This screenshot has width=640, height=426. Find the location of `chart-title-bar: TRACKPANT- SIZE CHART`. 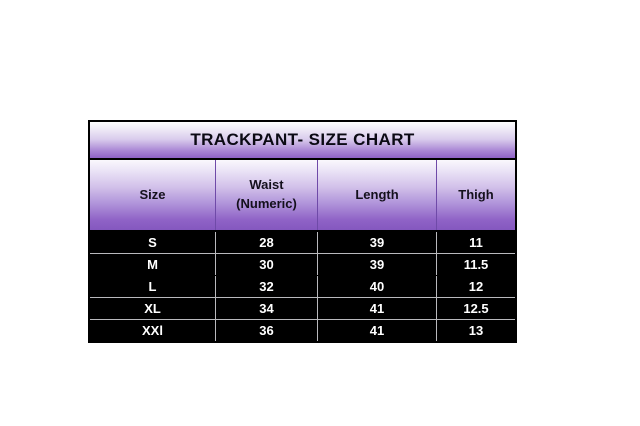

chart-title-bar: TRACKPANT- SIZE CHART is located at coordinates (302, 141).